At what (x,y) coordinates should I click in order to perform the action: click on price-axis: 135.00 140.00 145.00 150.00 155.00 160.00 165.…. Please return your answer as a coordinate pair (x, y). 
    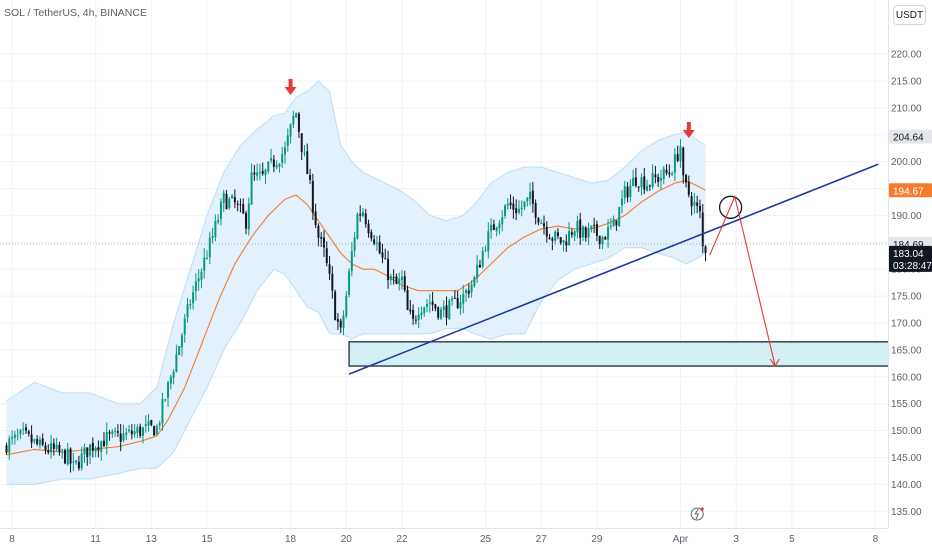
    Looking at the image, I should click on (910, 275).